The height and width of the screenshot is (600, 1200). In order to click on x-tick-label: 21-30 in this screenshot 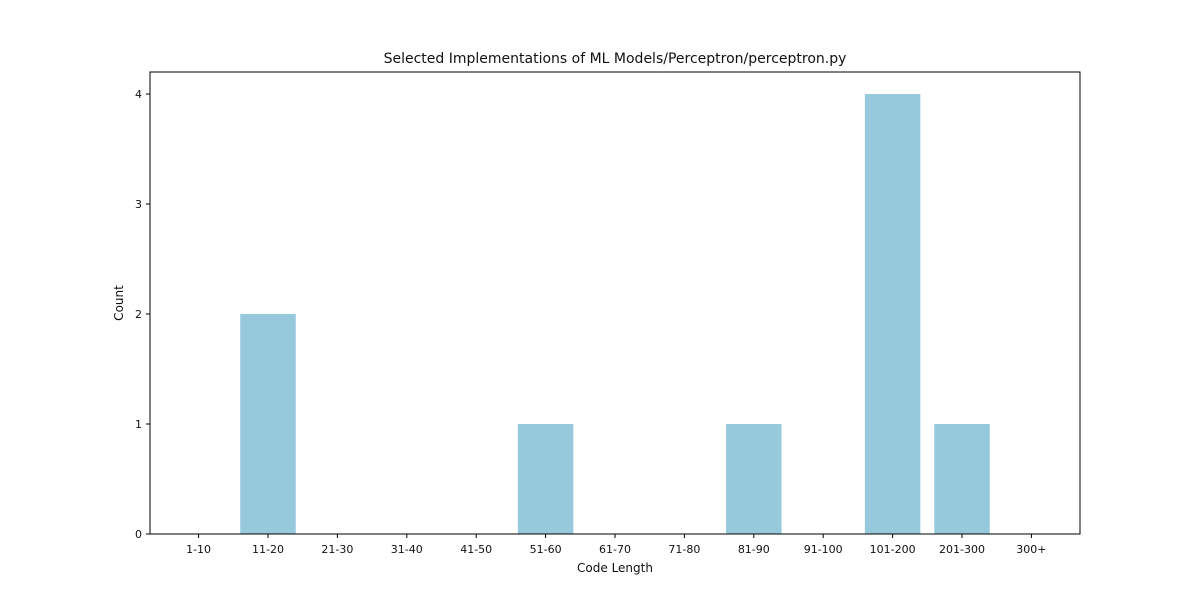, I will do `click(337, 549)`.